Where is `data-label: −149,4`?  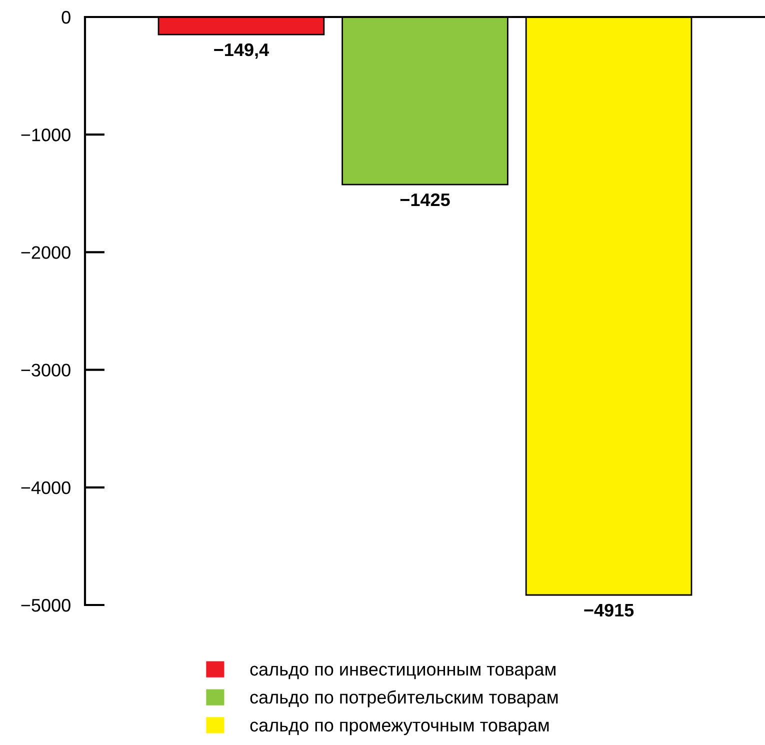
data-label: −149,4 is located at coordinates (241, 51).